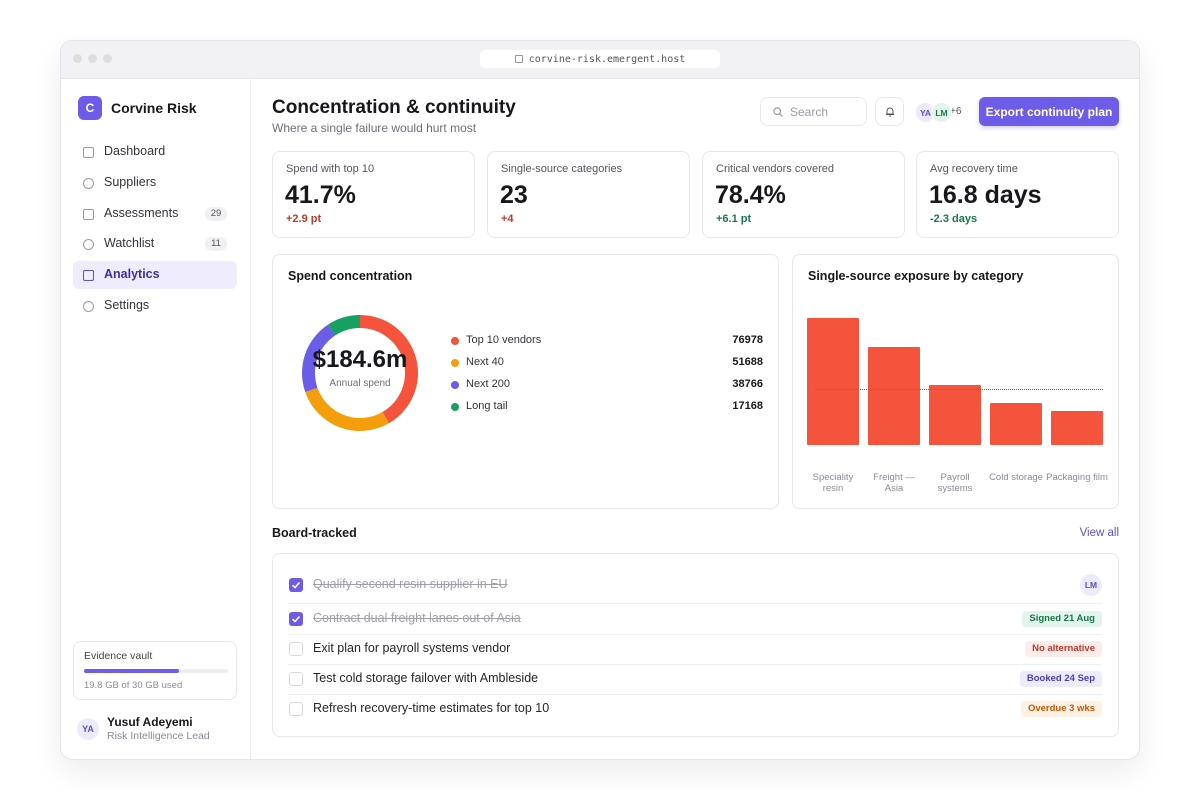 The width and height of the screenshot is (1200, 800). Describe the element at coordinates (130, 182) in the screenshot. I see `nav-label: Suppliers` at that location.